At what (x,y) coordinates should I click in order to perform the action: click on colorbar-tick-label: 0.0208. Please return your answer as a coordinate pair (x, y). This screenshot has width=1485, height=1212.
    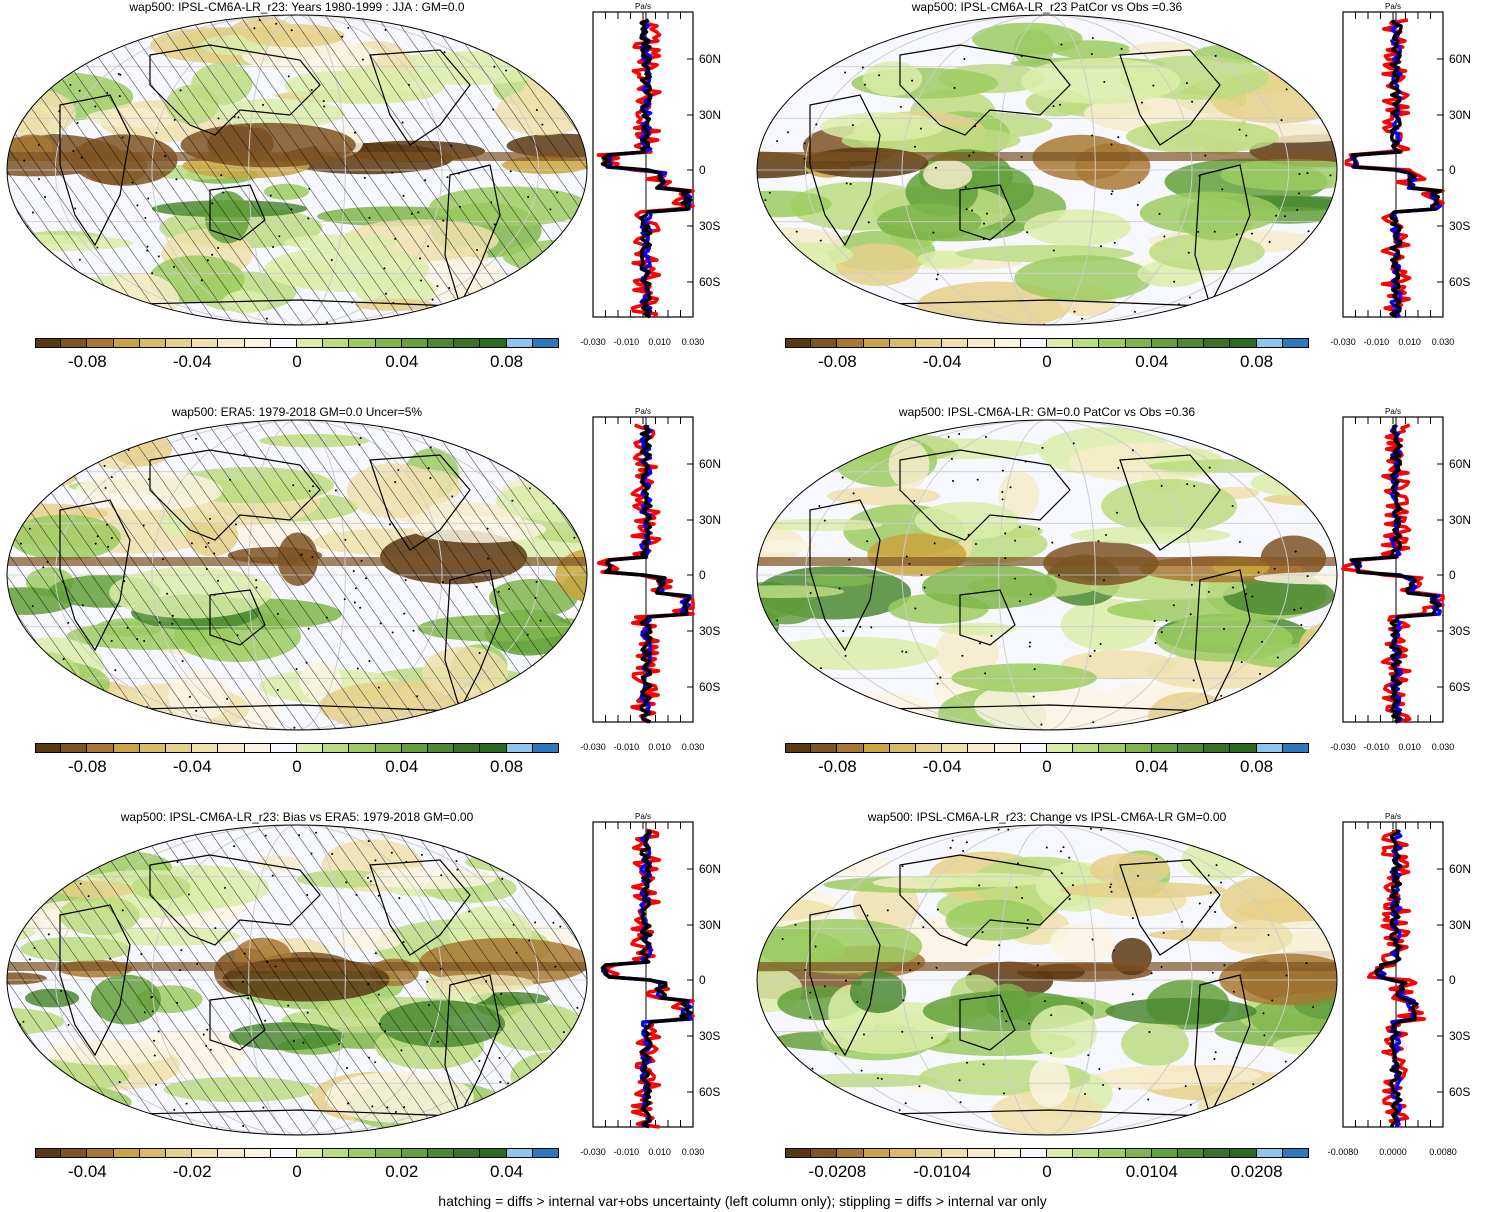
    Looking at the image, I should click on (1256, 1171).